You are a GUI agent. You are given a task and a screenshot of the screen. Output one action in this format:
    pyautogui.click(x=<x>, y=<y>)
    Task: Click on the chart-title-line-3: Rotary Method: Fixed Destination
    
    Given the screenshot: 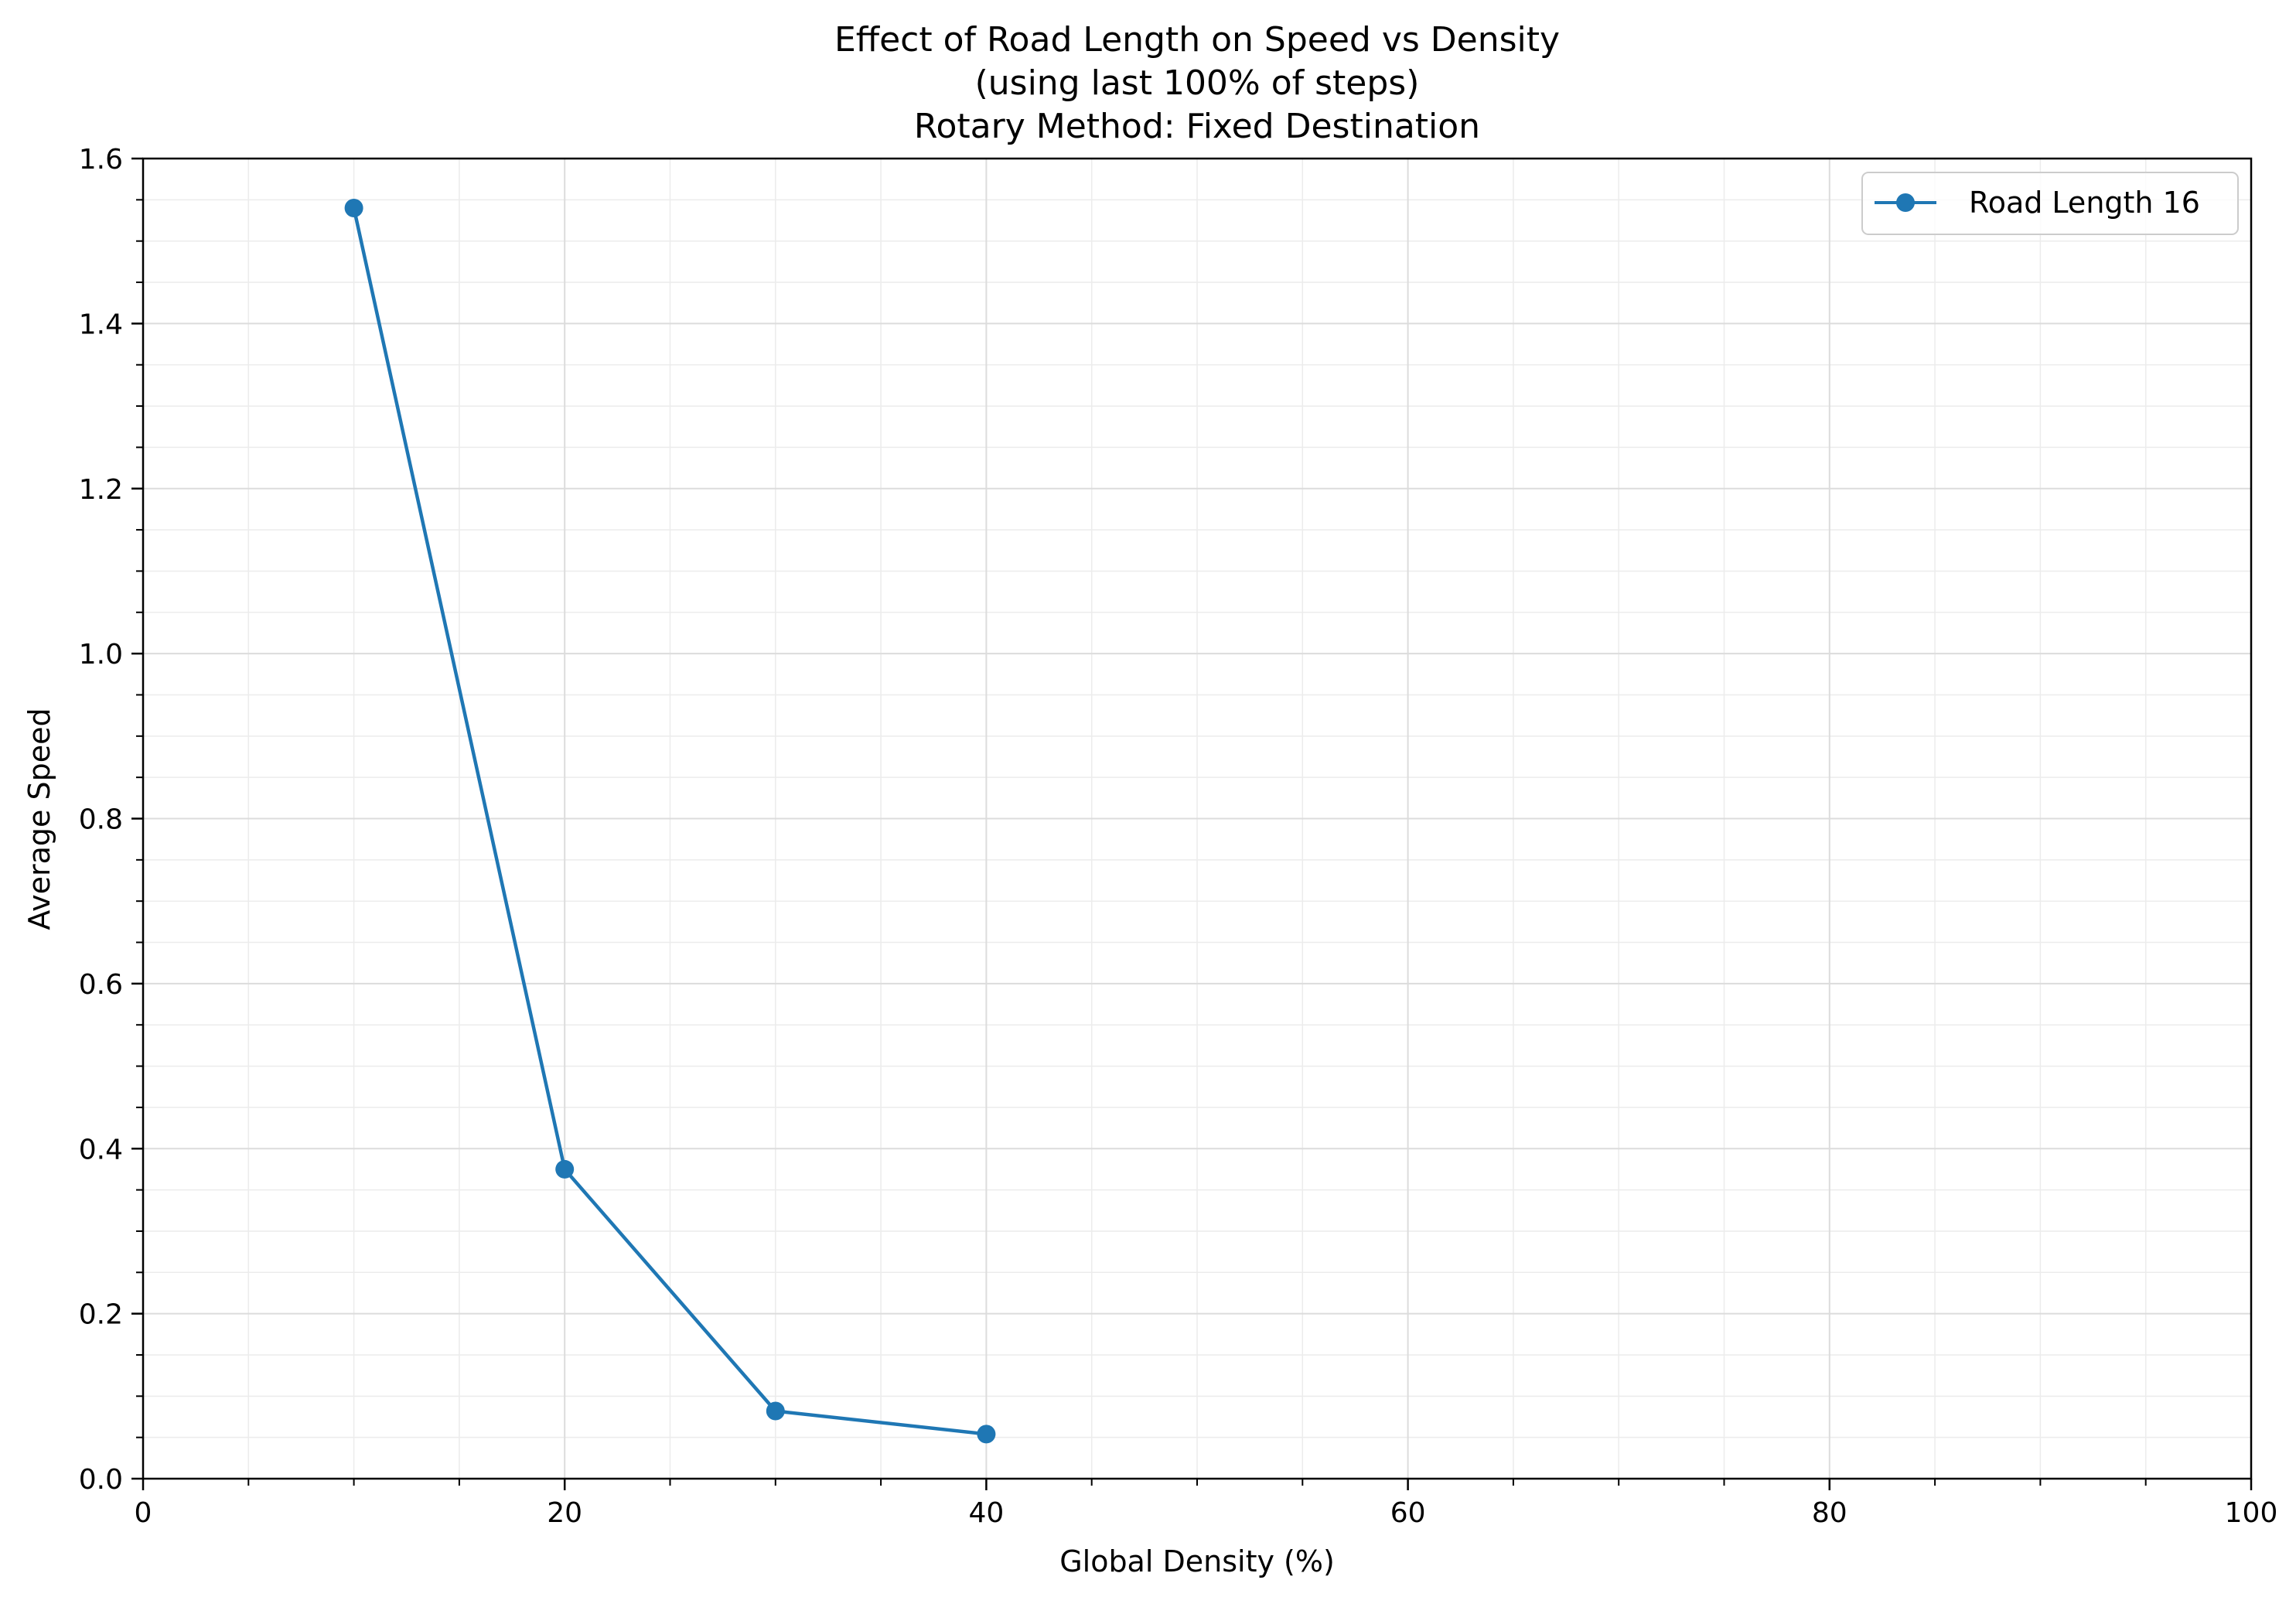 What is the action you would take?
    pyautogui.click(x=1197, y=126)
    